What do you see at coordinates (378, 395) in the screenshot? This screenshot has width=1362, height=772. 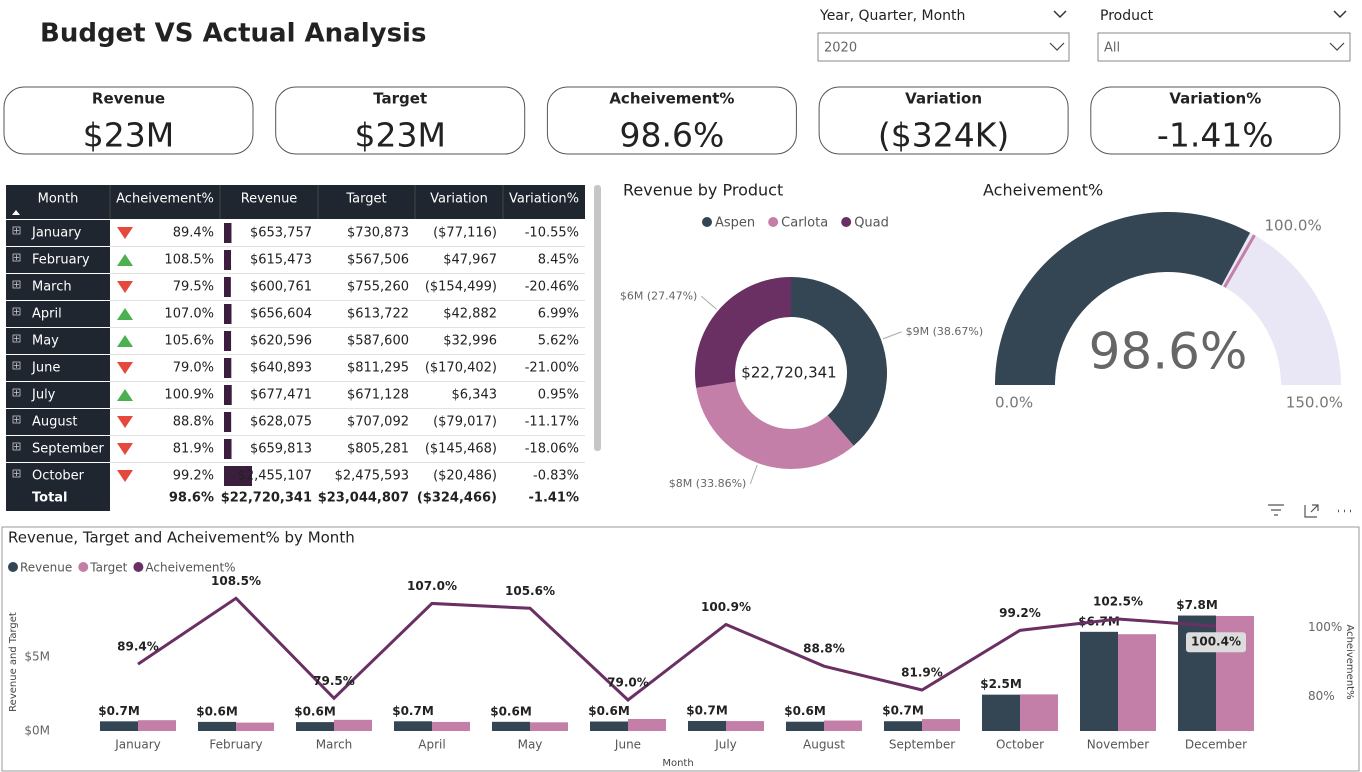 I see `table-cell: $671,128` at bounding box center [378, 395].